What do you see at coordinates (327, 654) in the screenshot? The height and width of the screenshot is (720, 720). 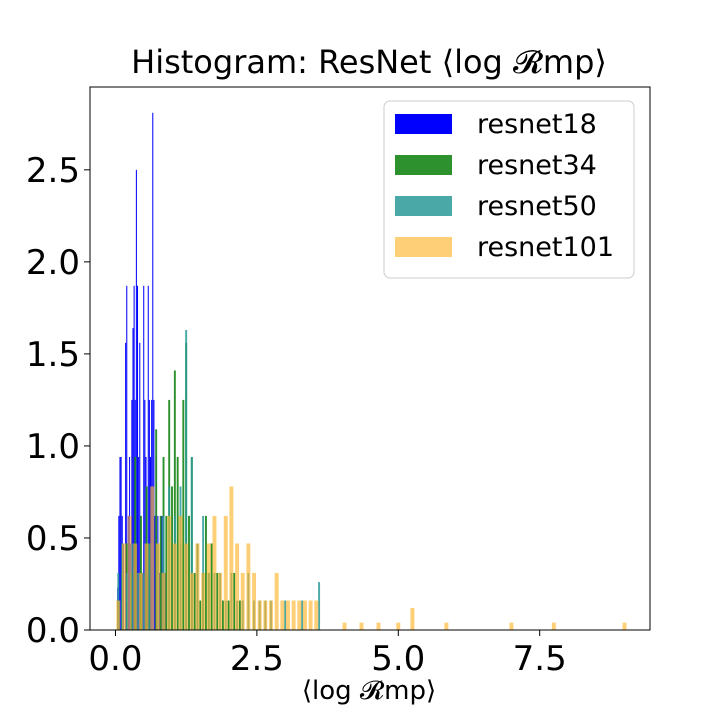 I see `x-axis: 0.0 2.5 5.0 7.5` at bounding box center [327, 654].